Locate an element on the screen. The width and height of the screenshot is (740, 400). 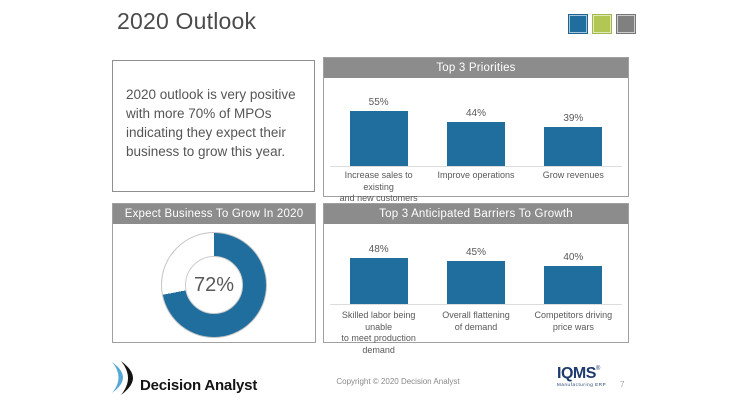
bar-column: 55% is located at coordinates (378, 131).